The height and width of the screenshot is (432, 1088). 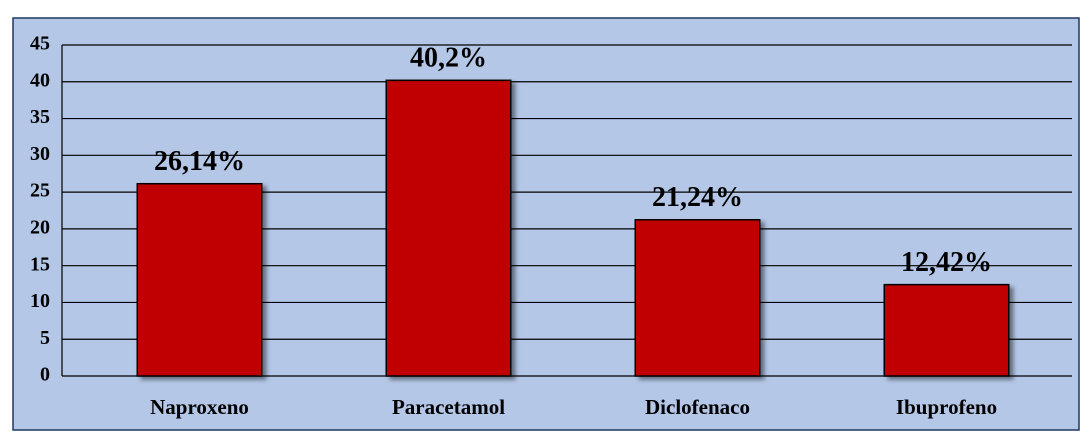 What do you see at coordinates (199, 161) in the screenshot?
I see `data-label: 26,14%` at bounding box center [199, 161].